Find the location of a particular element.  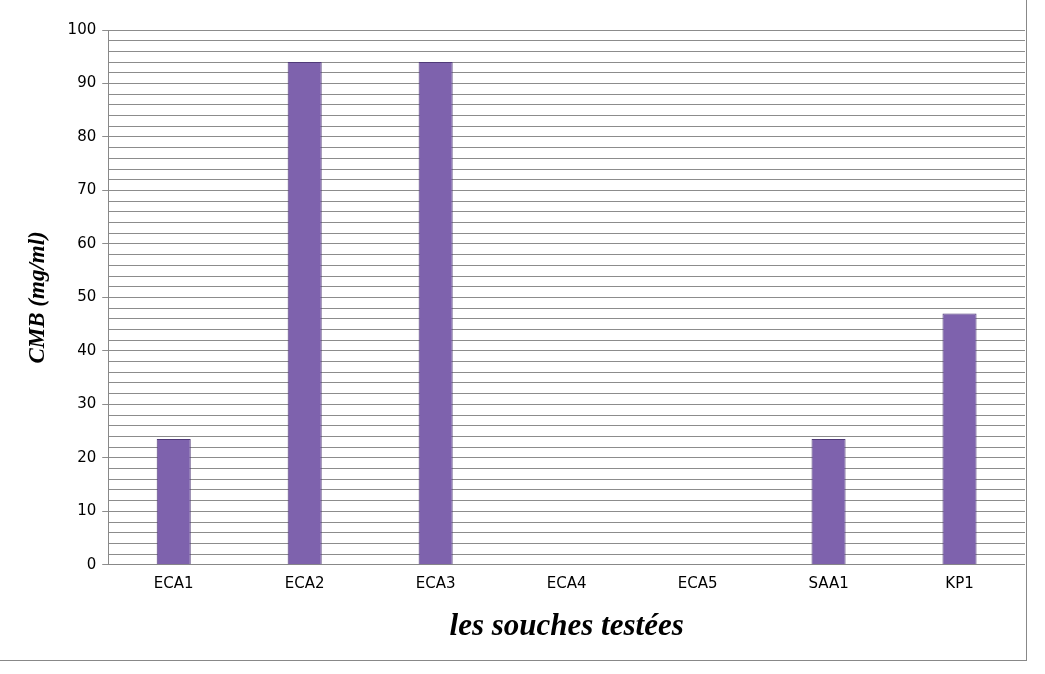

y-tick-label: 0 is located at coordinates (91, 563).